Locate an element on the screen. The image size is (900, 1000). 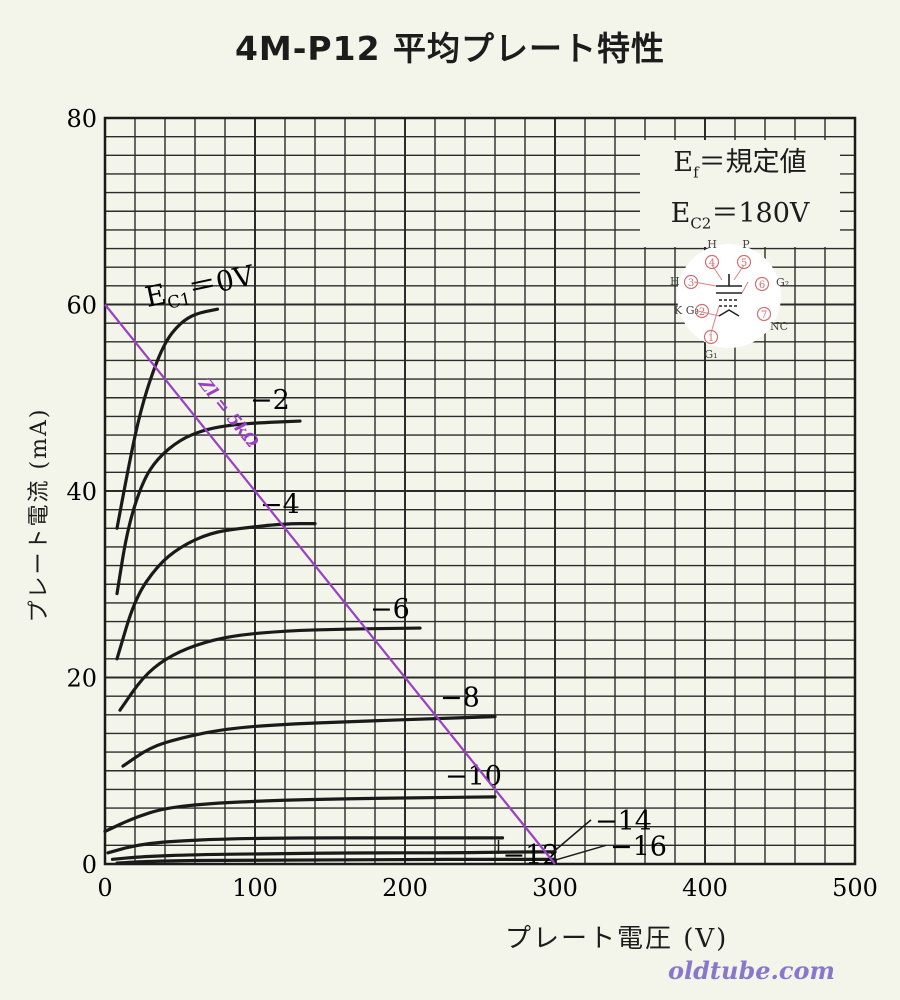
chart-title: 4M-P12 平均プレート特性 is located at coordinates (450, 48).